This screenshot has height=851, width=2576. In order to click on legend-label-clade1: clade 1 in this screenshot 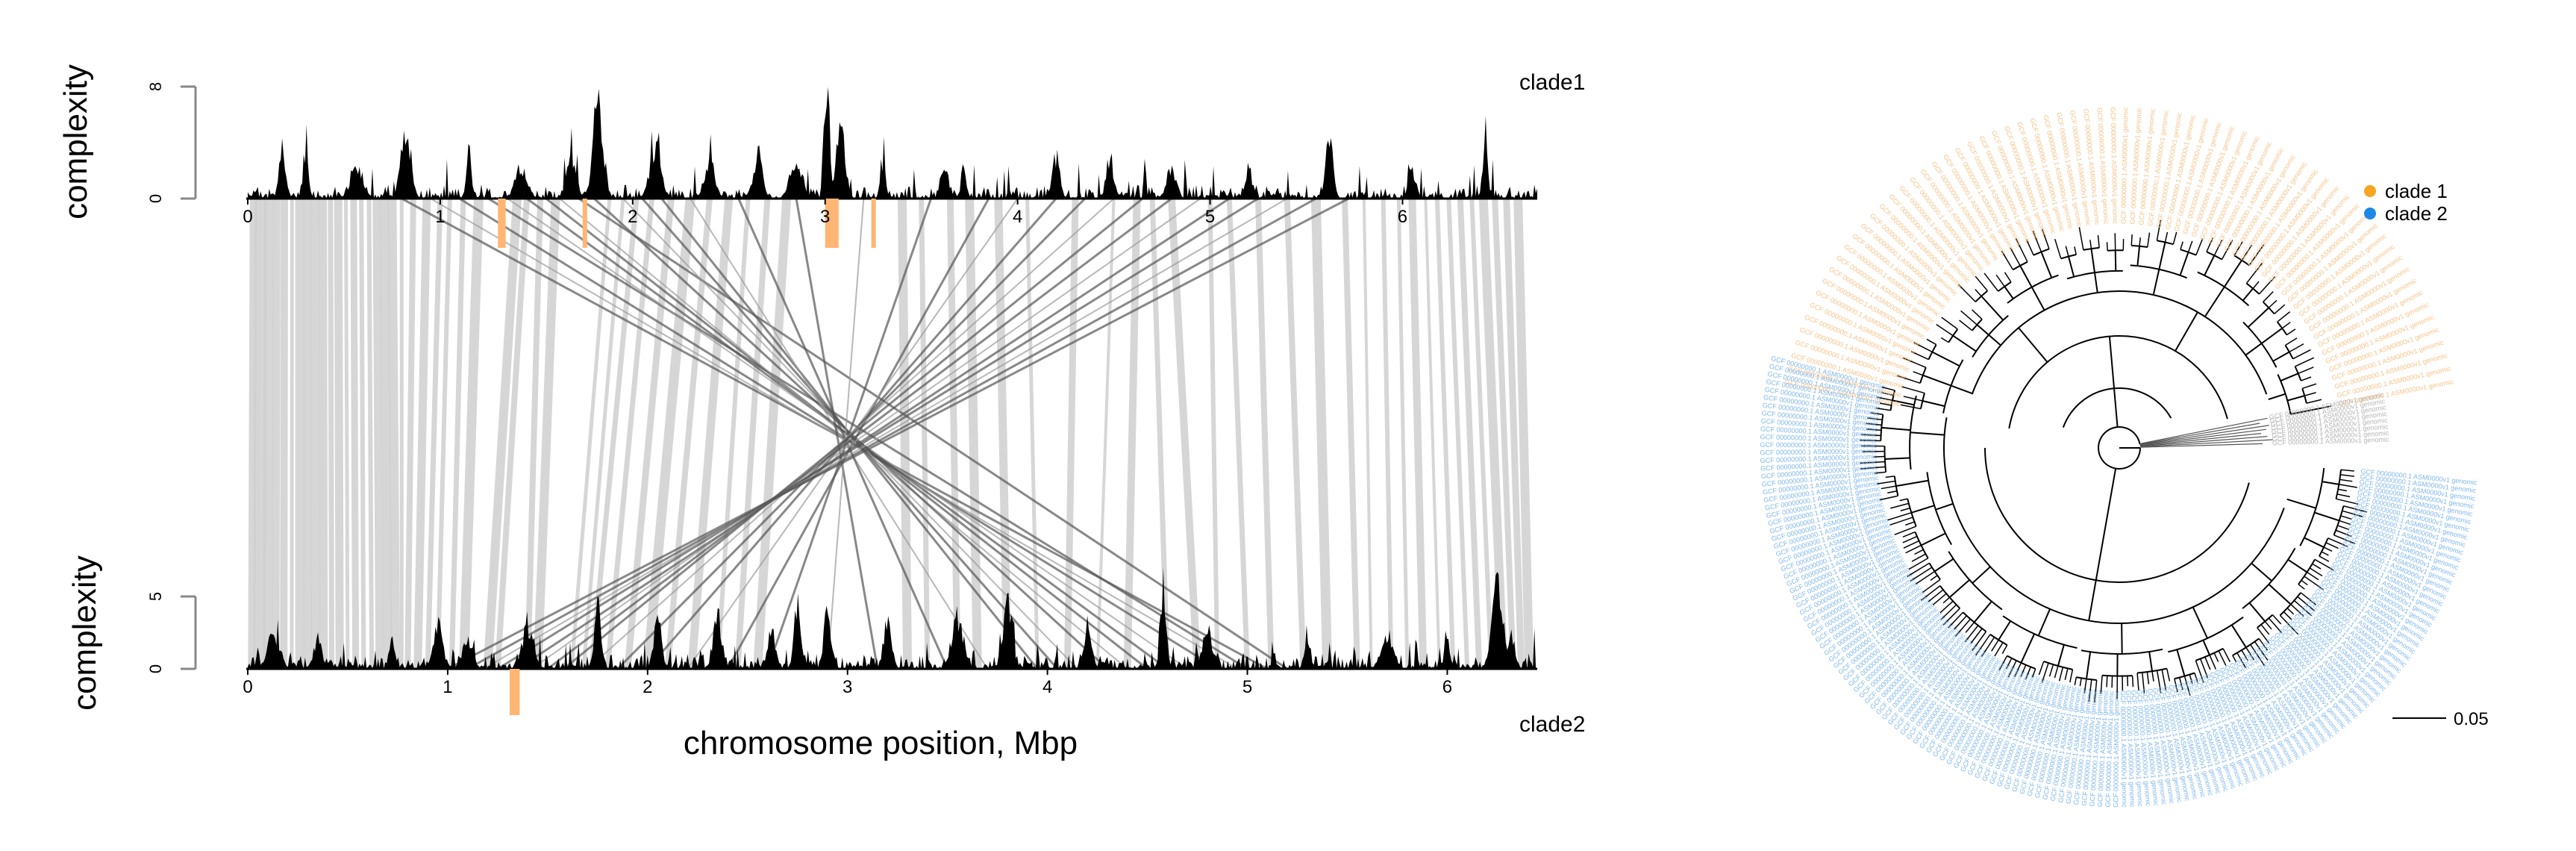, I will do `click(2416, 191)`.